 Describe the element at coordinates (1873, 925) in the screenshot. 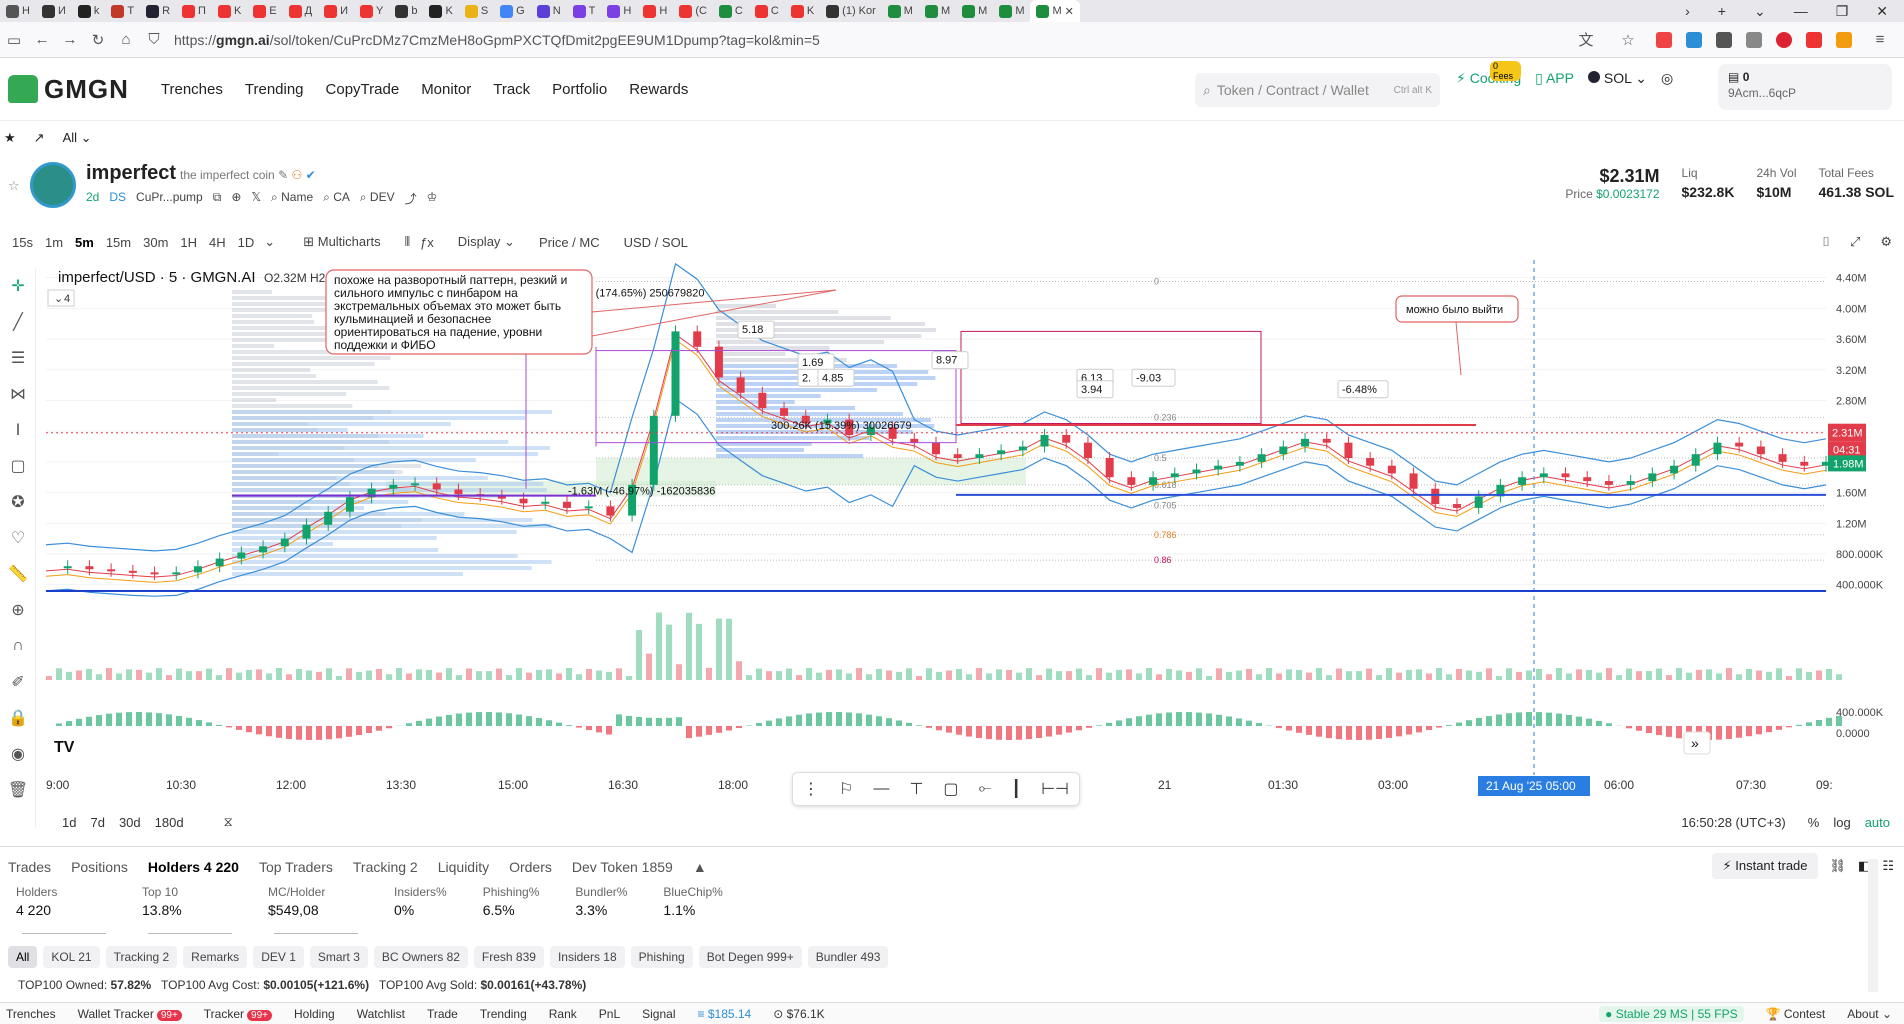

I see `panel-scrollbar` at that location.